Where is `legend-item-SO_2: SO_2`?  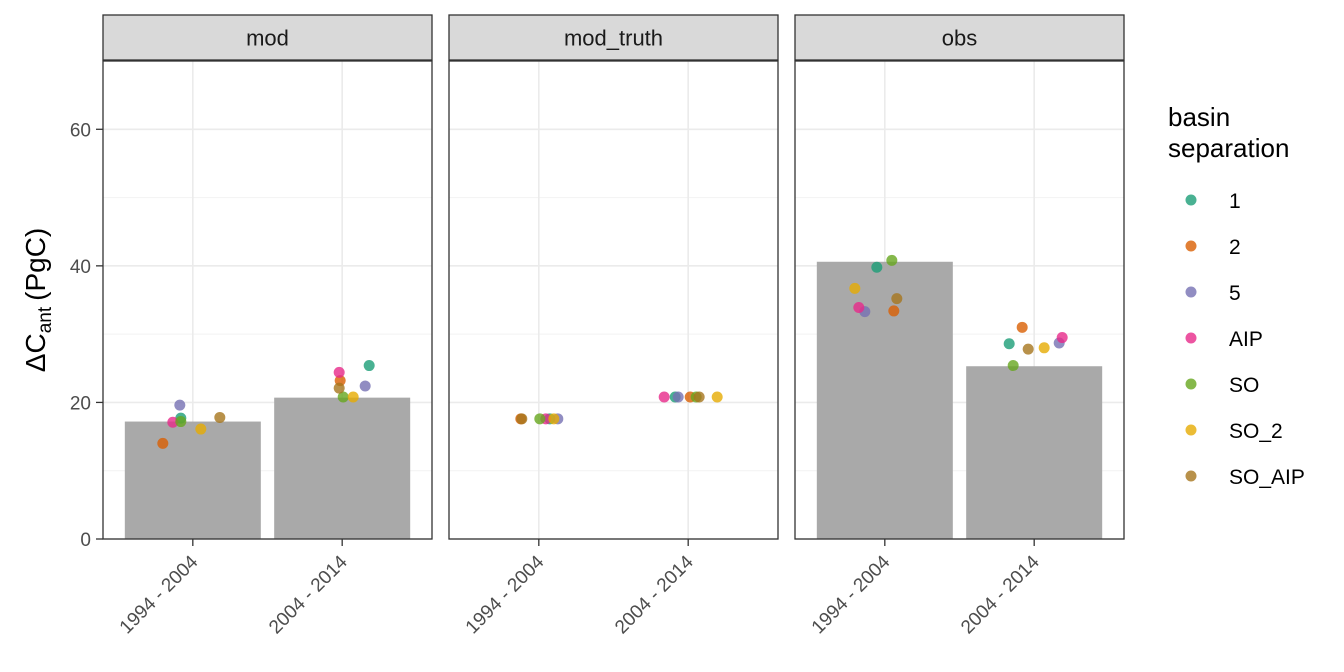 legend-item-SO_2: SO_2 is located at coordinates (1234, 431).